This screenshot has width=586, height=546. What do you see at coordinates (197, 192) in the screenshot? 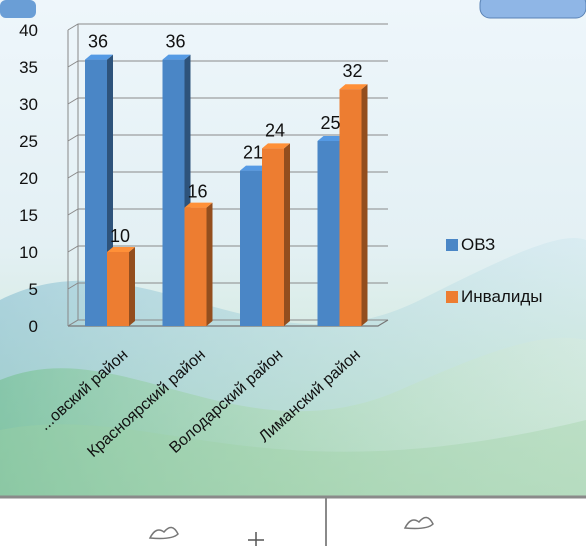
I see `data-label: 16` at bounding box center [197, 192].